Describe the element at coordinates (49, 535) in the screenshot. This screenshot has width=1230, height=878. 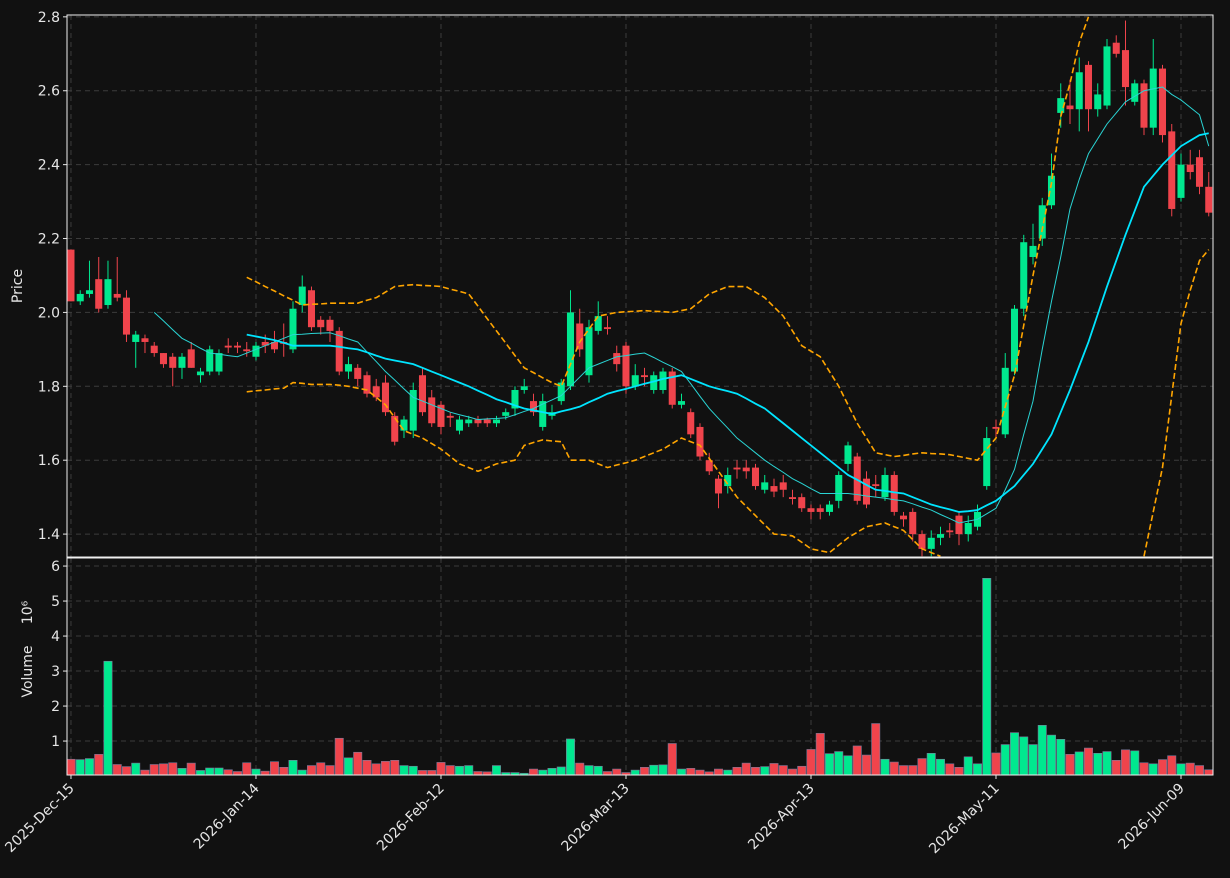
I see `y-tick-label: 1.4` at that location.